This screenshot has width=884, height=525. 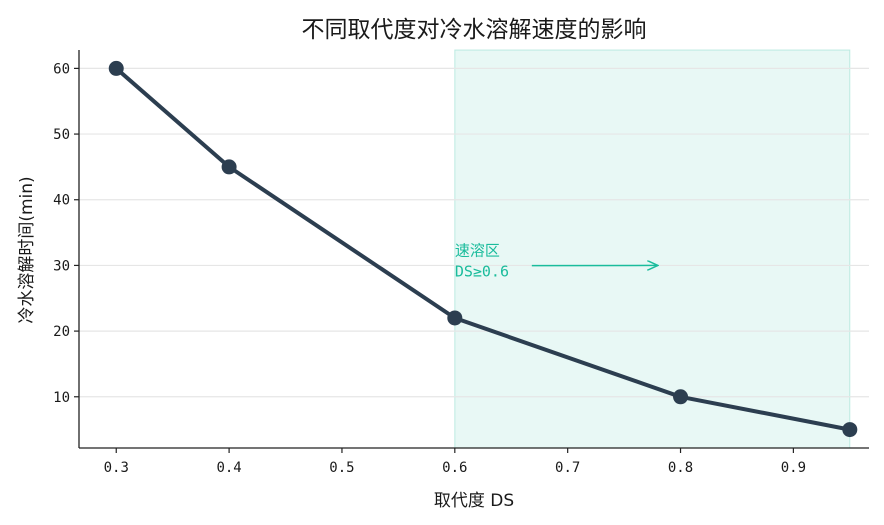 What do you see at coordinates (341, 468) in the screenshot?
I see `x-tick-label: 0.5` at bounding box center [341, 468].